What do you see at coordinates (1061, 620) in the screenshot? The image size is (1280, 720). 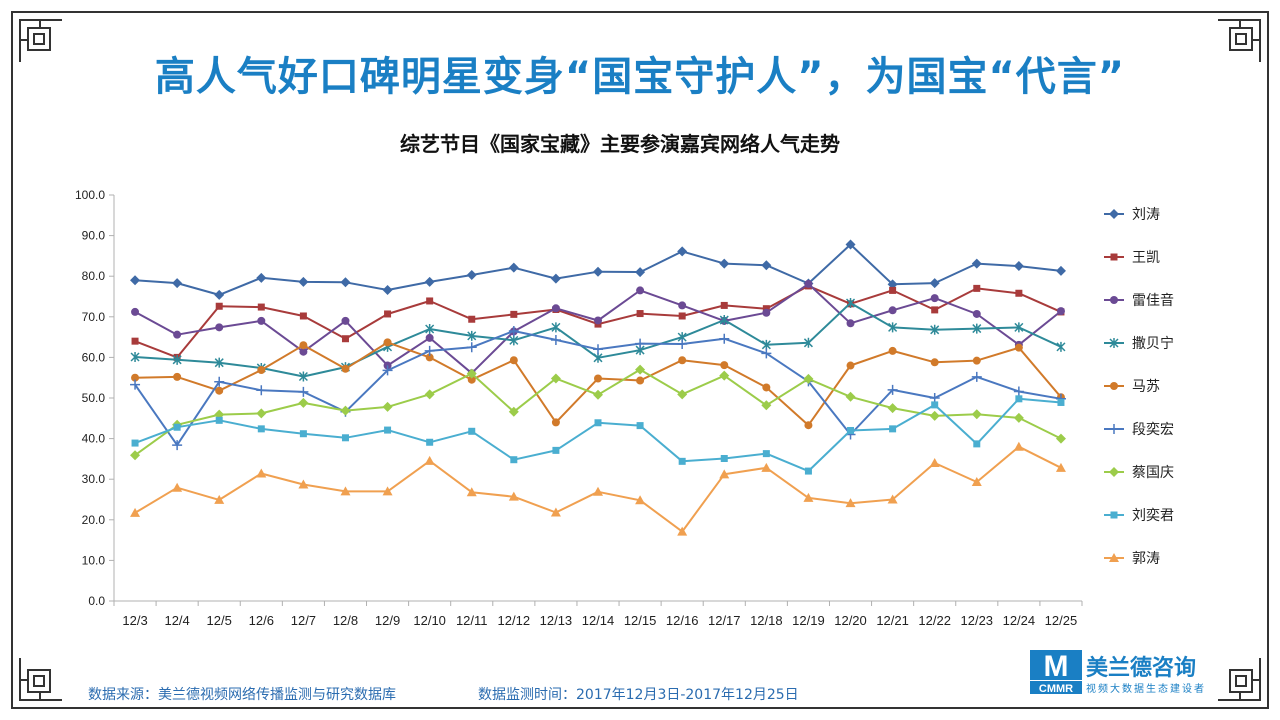 I see `x-tick-label: 12/25` at bounding box center [1061, 620].